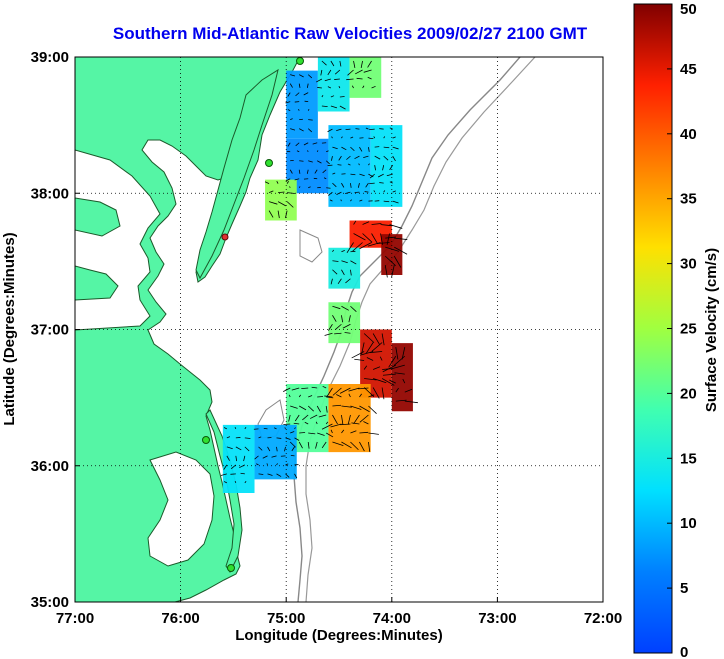 The image size is (724, 659). I want to click on bay-water, so click(118, 240).